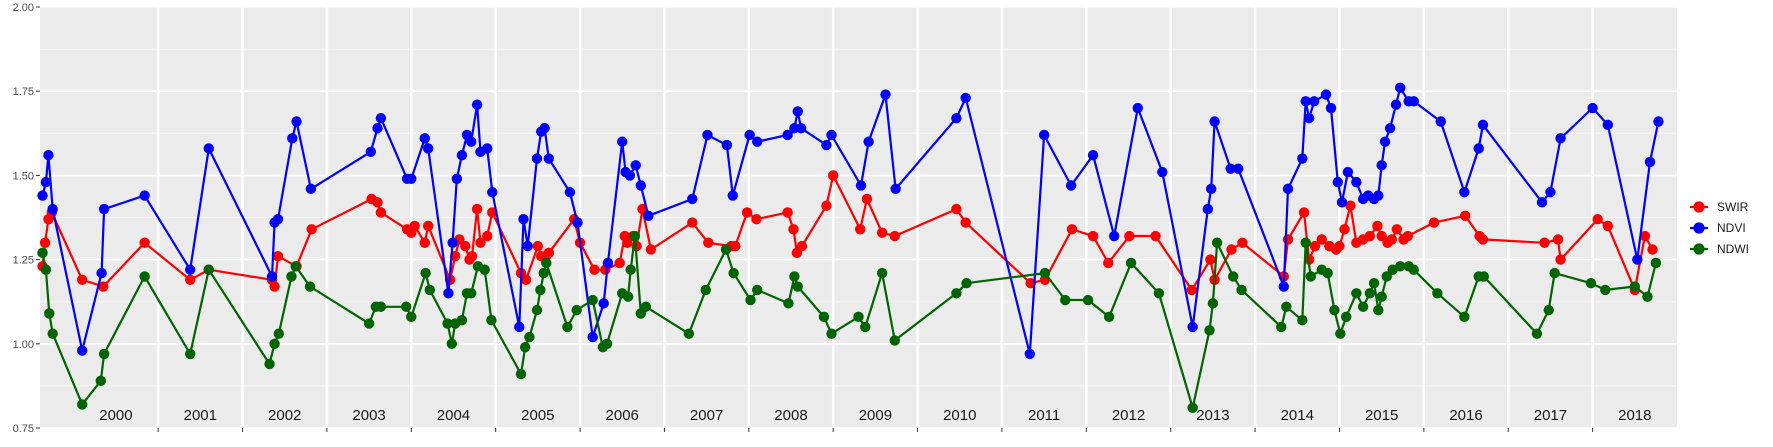  What do you see at coordinates (23, 429) in the screenshot?
I see `y-tick-label: 0.75` at bounding box center [23, 429].